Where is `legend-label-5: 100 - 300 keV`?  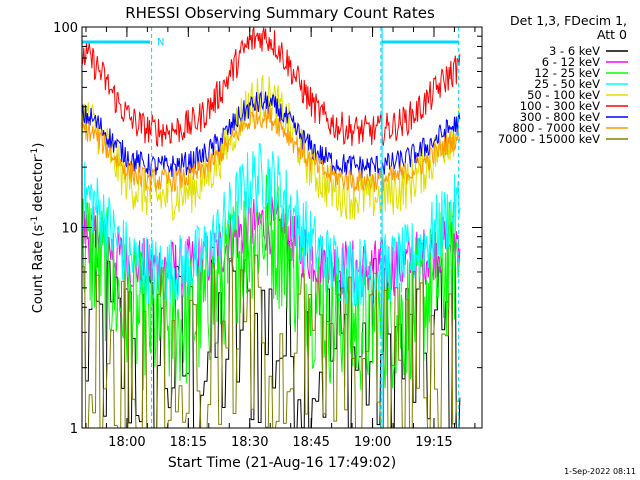
legend-label-5: 100 - 300 keV is located at coordinates (560, 106).